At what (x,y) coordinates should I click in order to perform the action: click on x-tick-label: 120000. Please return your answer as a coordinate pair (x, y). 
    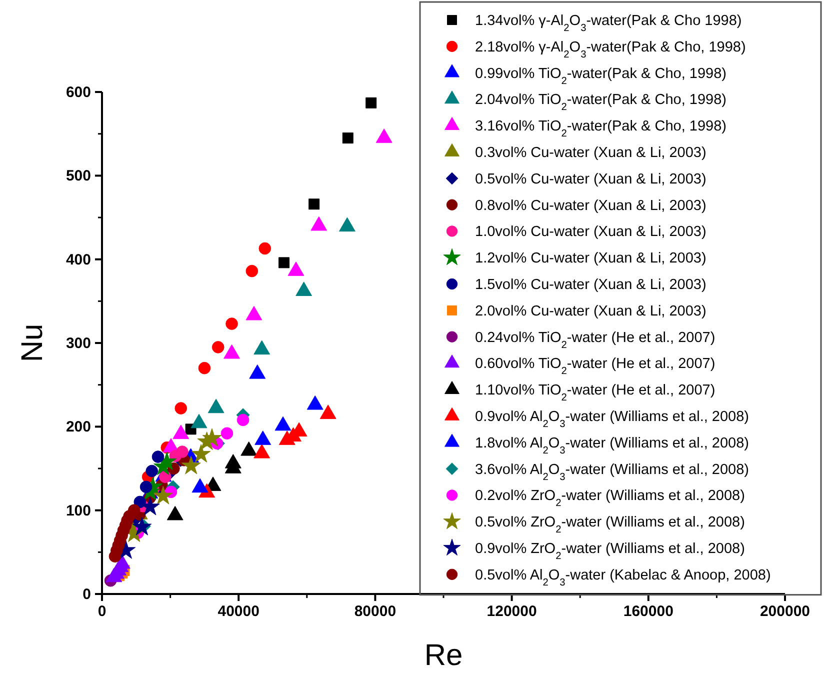
    Looking at the image, I should click on (511, 611).